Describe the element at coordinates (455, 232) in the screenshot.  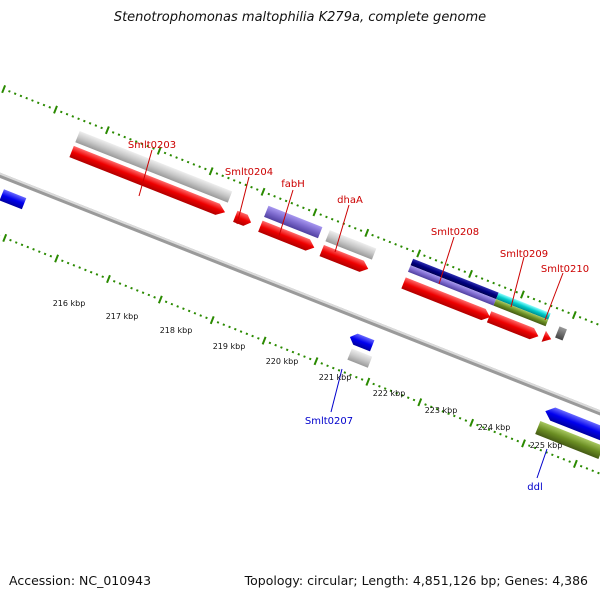
I see `gene-label-smlt0208: Smlt0208` at that location.